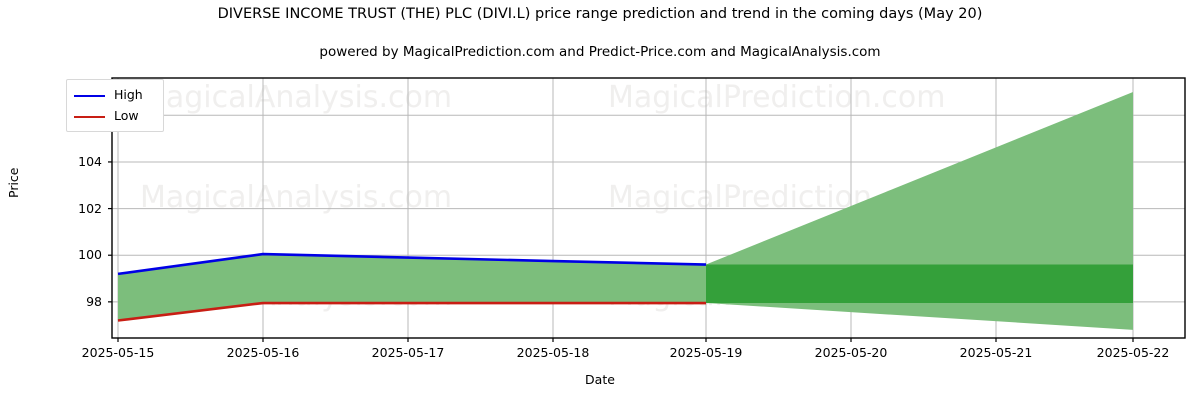 The image size is (1200, 400). Describe the element at coordinates (996, 352) in the screenshot. I see `x-tick-label-6: 2025-05-21` at that location.